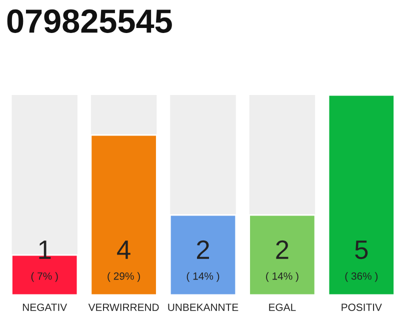 Image resolution: width=410 pixels, height=320 pixels. What do you see at coordinates (282, 307) in the screenshot?
I see `x-tick-label: EGAL` at bounding box center [282, 307].